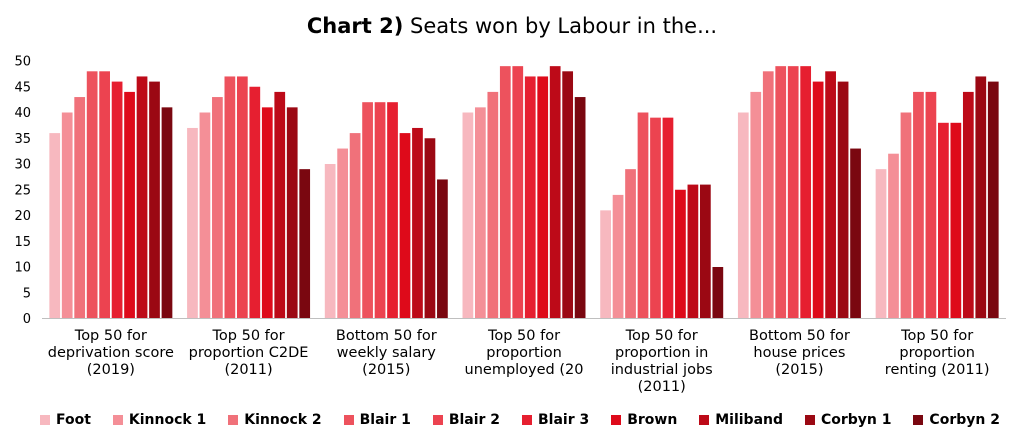  I want to click on y-tick-label: 5, so click(27, 293).